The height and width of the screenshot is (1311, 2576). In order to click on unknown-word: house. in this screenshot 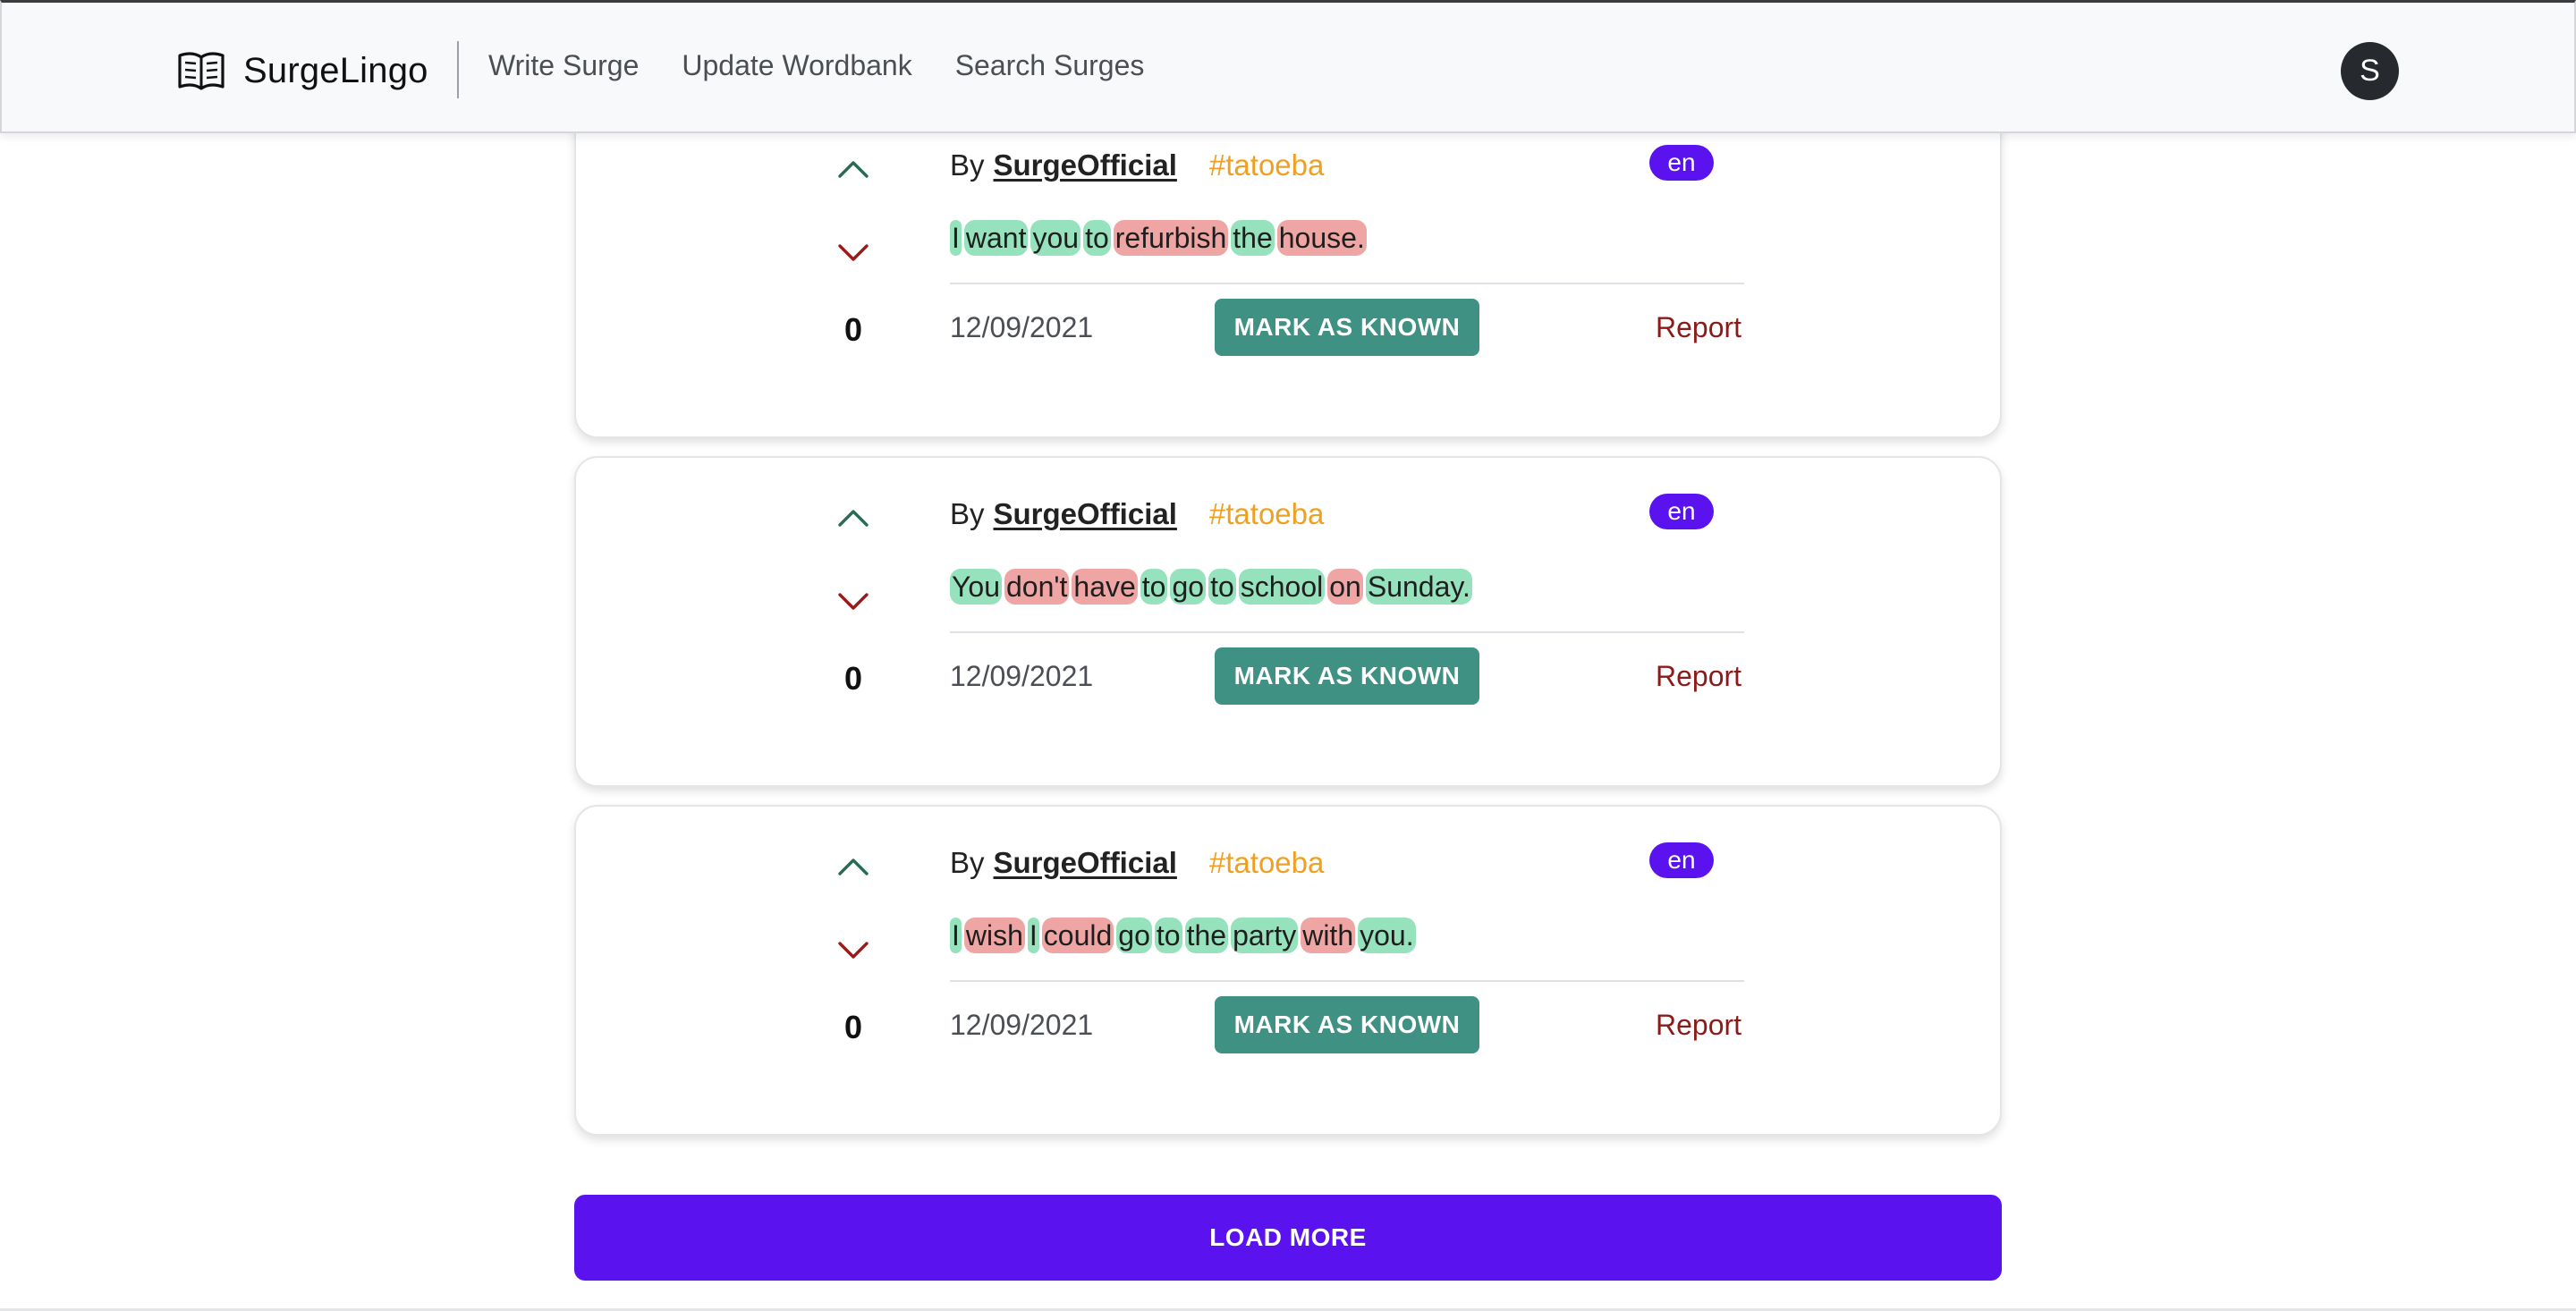, I will do `click(1321, 238)`.